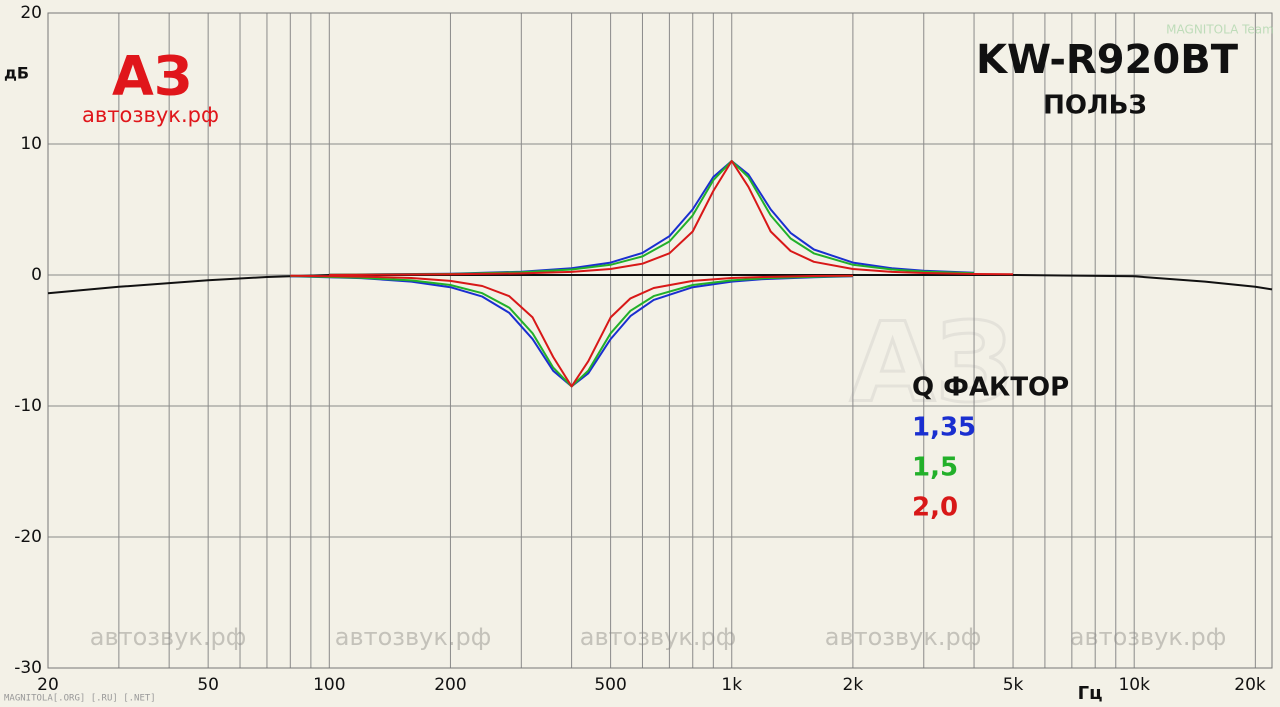 This screenshot has height=707, width=1280. What do you see at coordinates (731, 685) in the screenshot?
I see `x-tick-label: 1k` at bounding box center [731, 685].